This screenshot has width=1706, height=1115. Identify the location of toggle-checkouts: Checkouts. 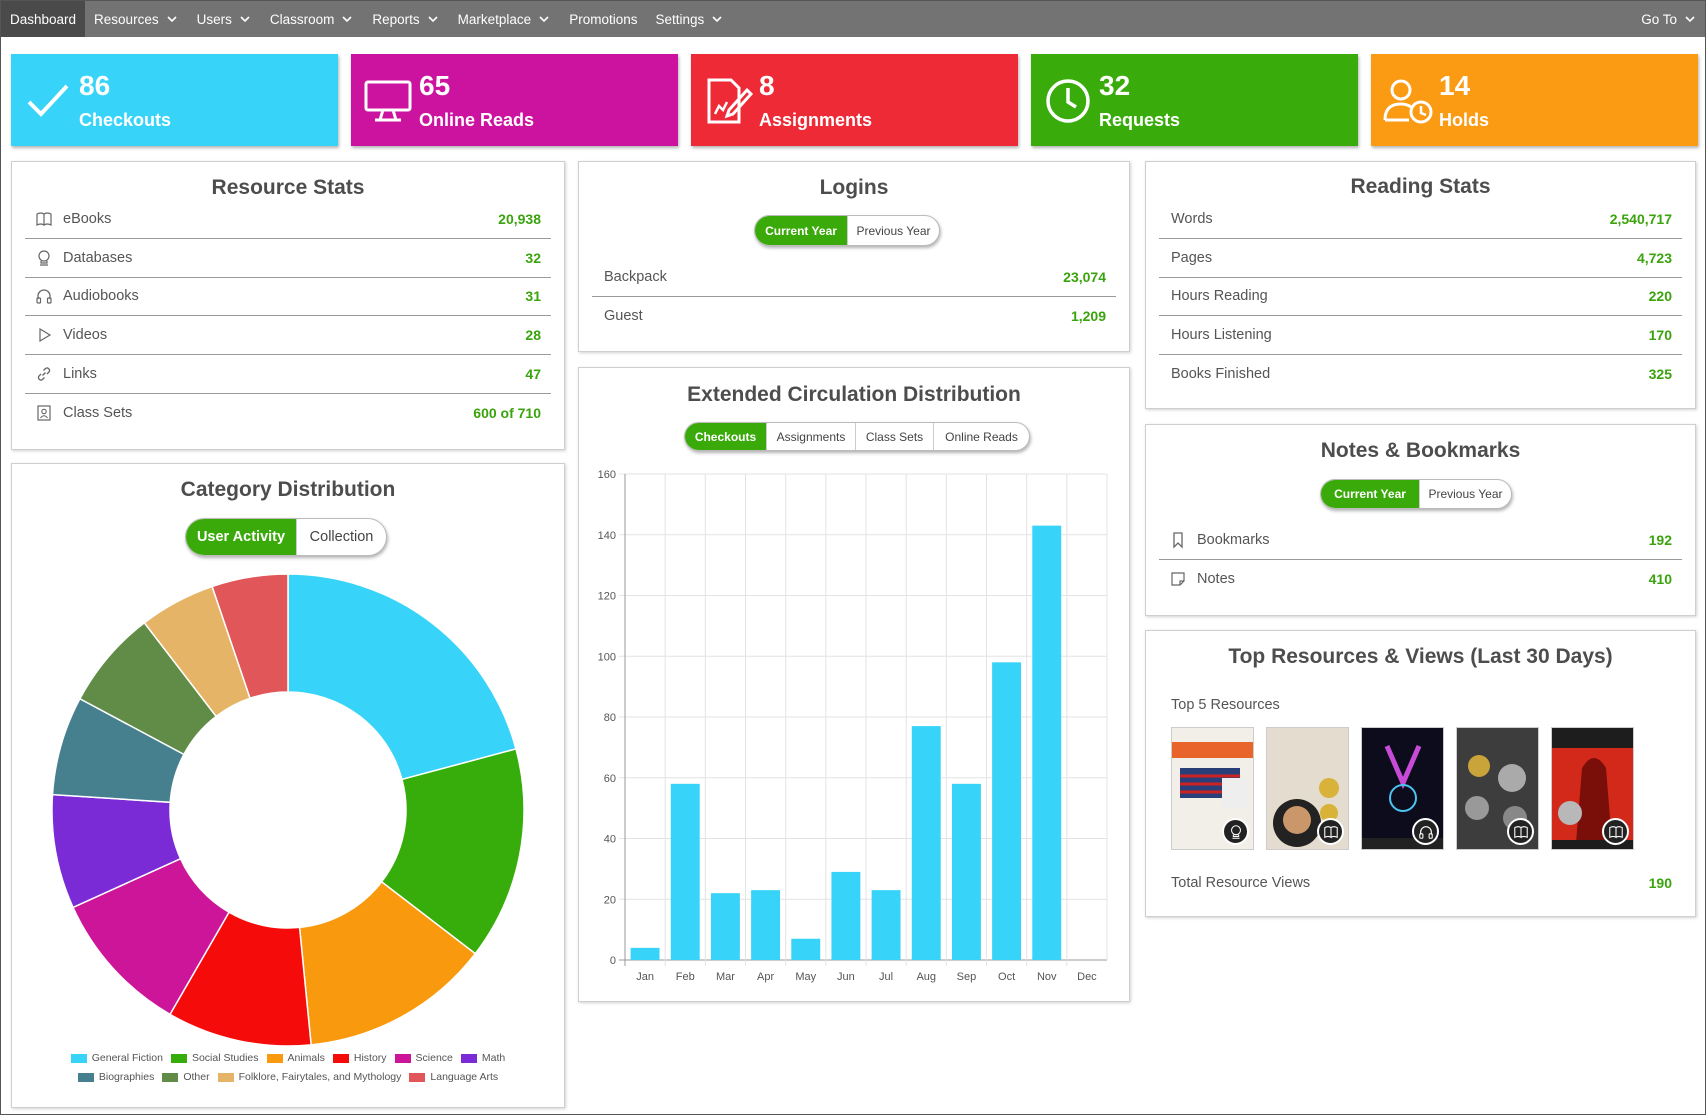
(725, 436).